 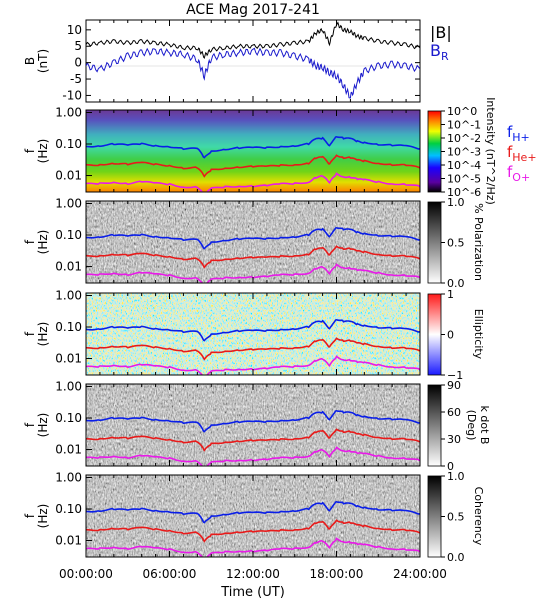 I want to click on colorbar-tick-label: 60, so click(x=454, y=412).